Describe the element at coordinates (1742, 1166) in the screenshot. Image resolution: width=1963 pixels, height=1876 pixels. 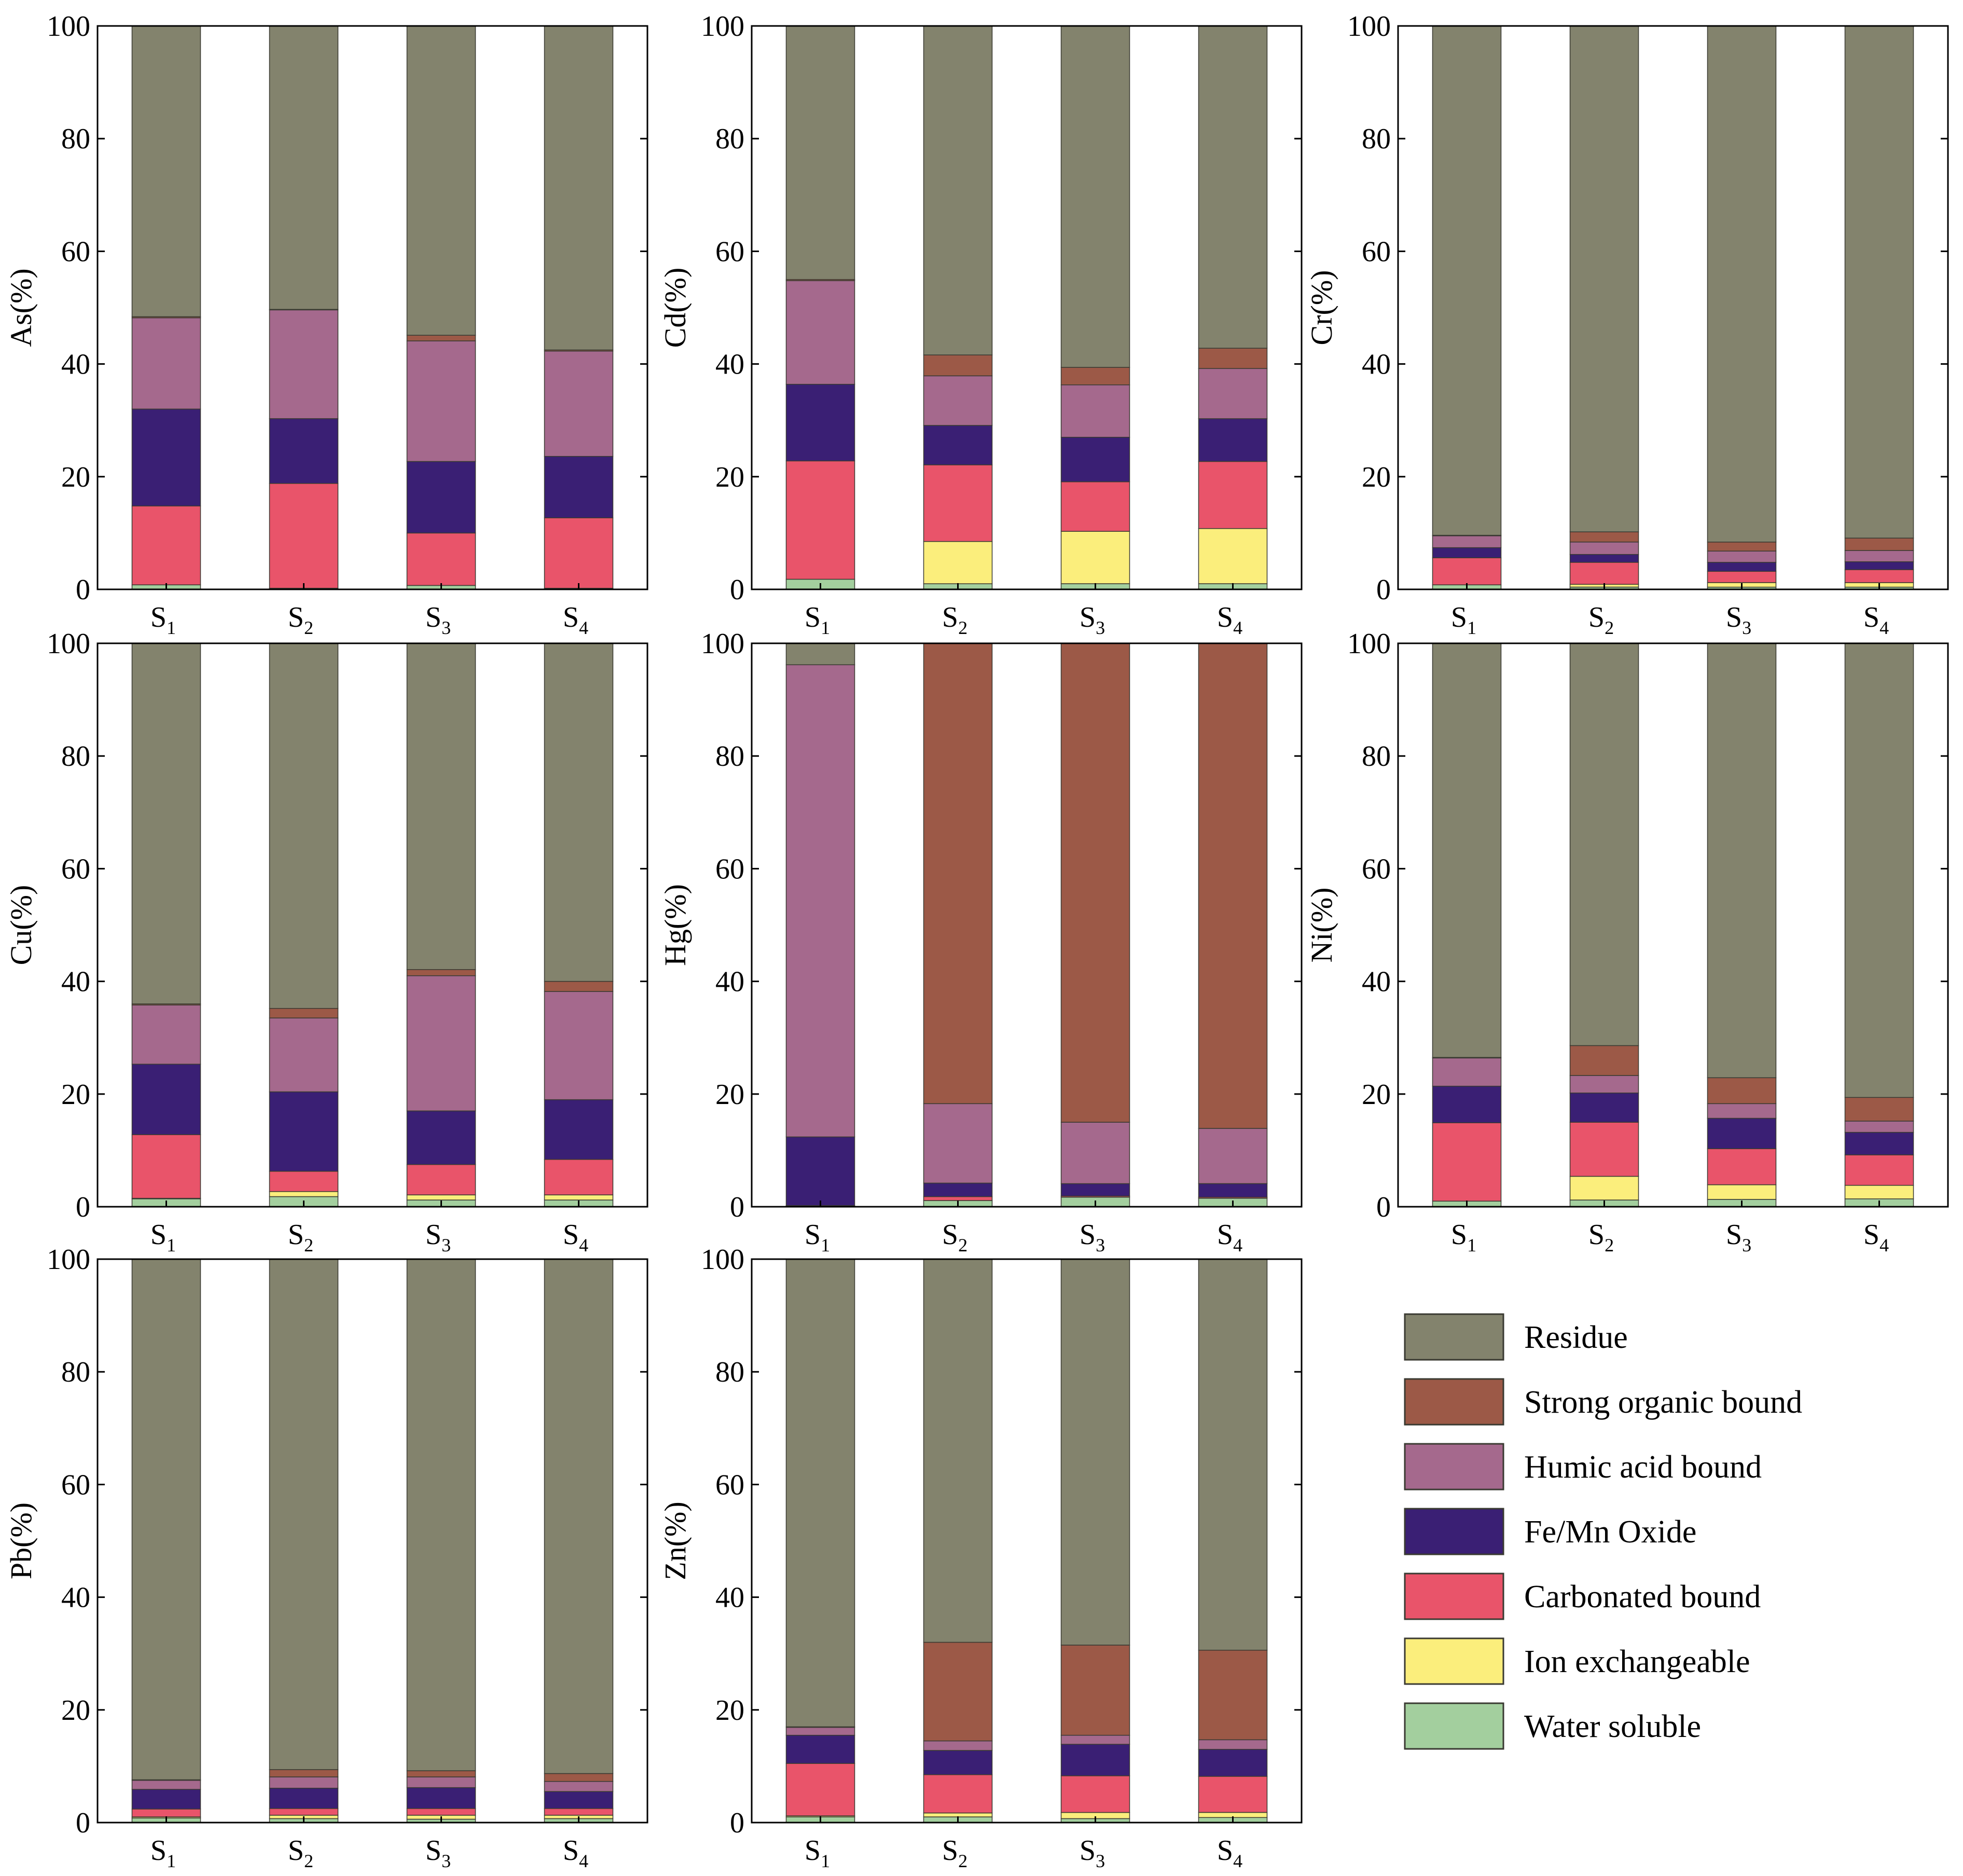
I see `bar-segment-ni-s3-carbonated-bound` at that location.